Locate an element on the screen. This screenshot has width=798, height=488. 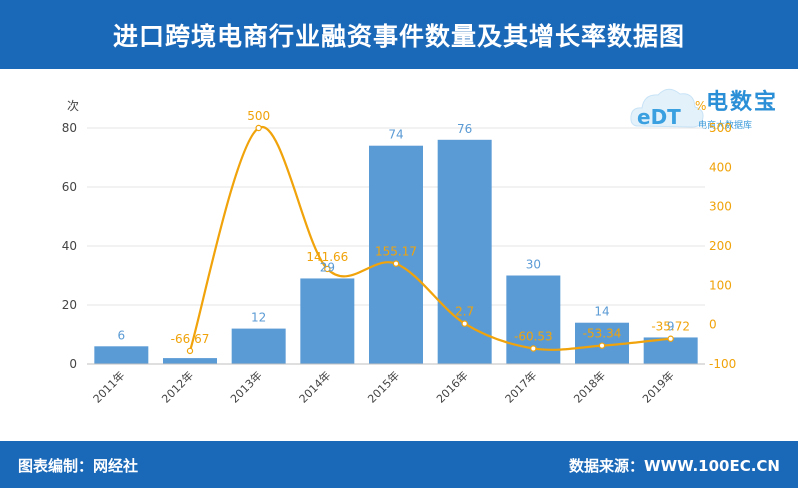
footer-credit: 图表编制：网经社 is located at coordinates (78, 466).